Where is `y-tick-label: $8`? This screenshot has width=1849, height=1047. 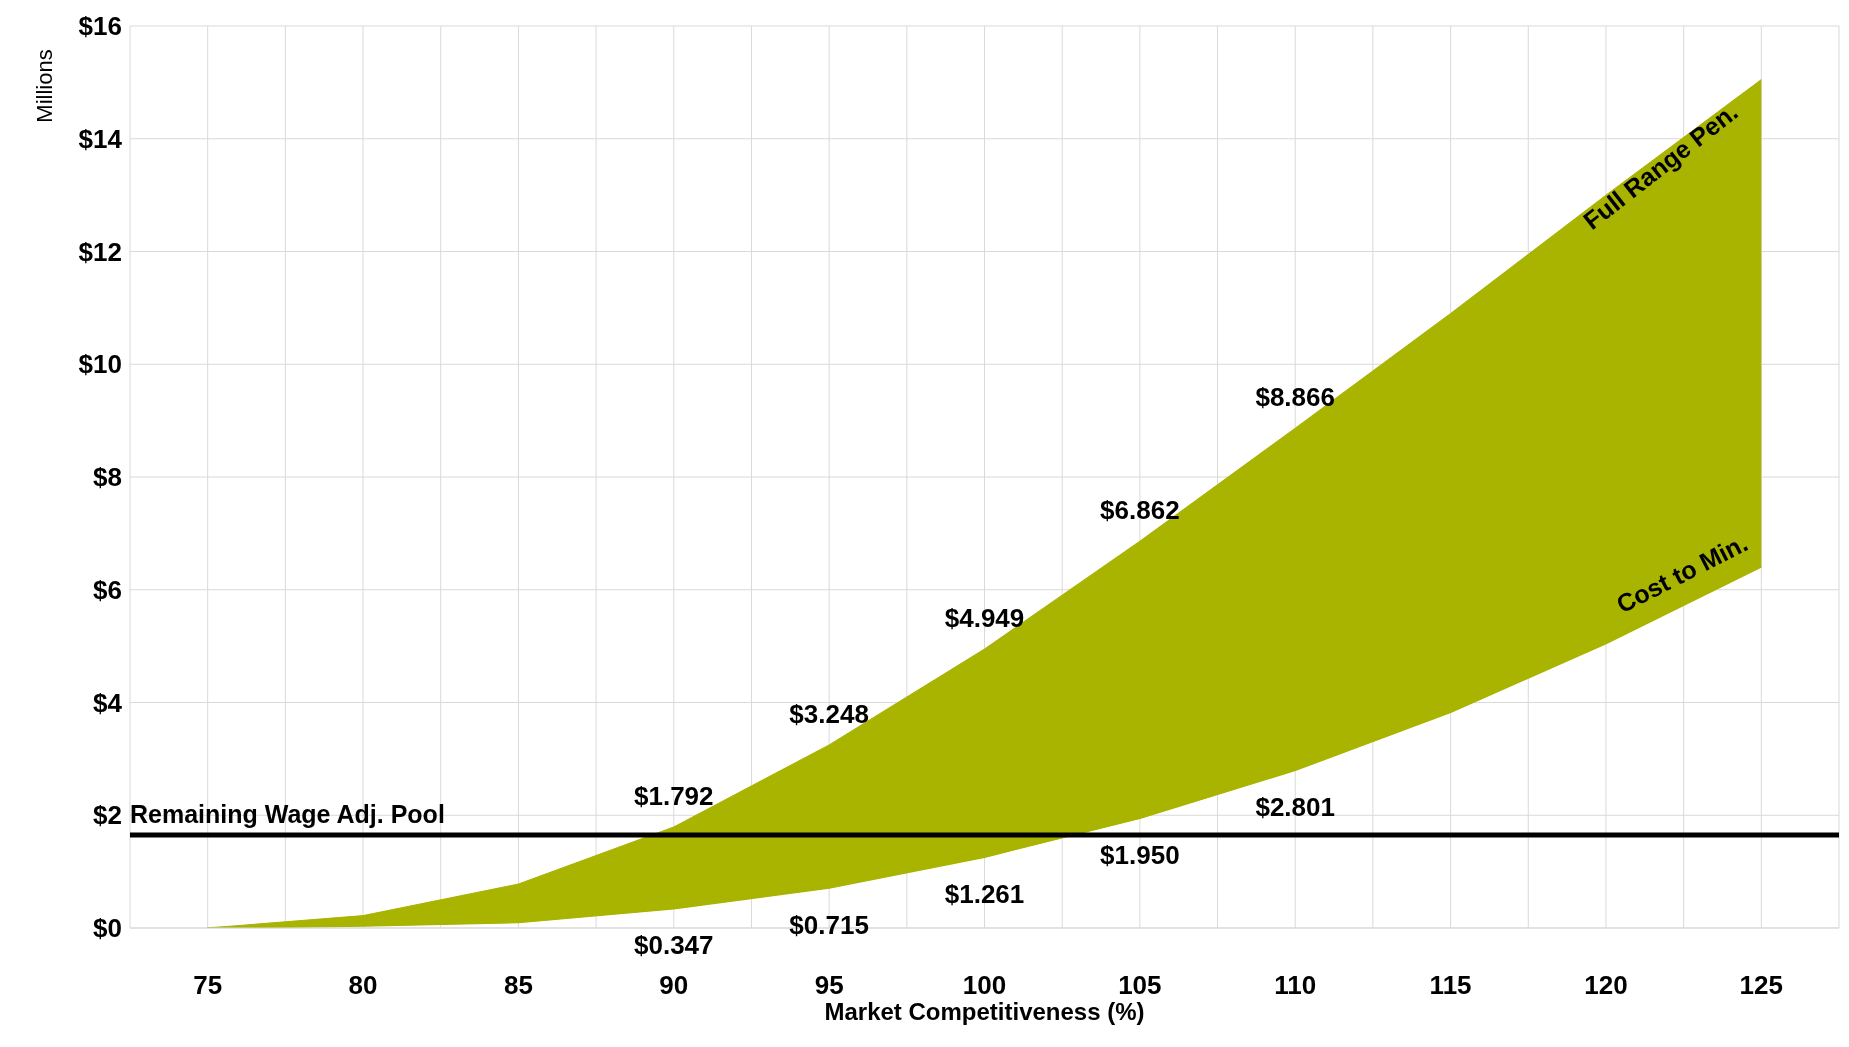 y-tick-label: $8 is located at coordinates (107, 477).